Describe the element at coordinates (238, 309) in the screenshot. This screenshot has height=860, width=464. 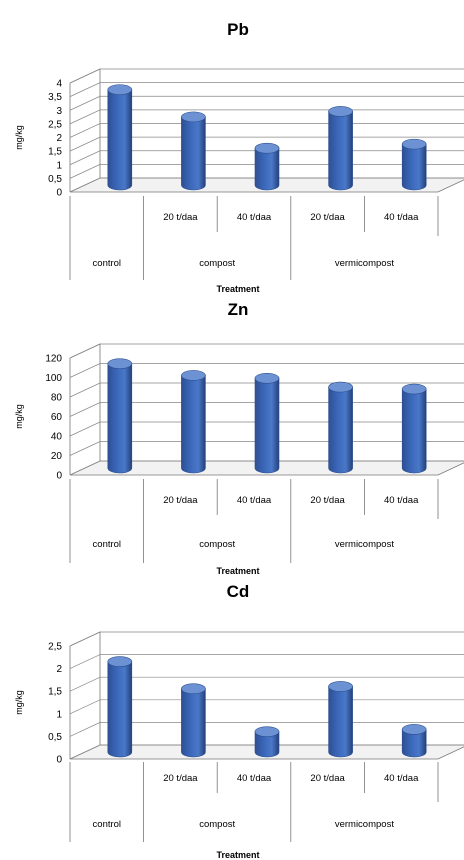
I see `chart-title: Zn` at that location.